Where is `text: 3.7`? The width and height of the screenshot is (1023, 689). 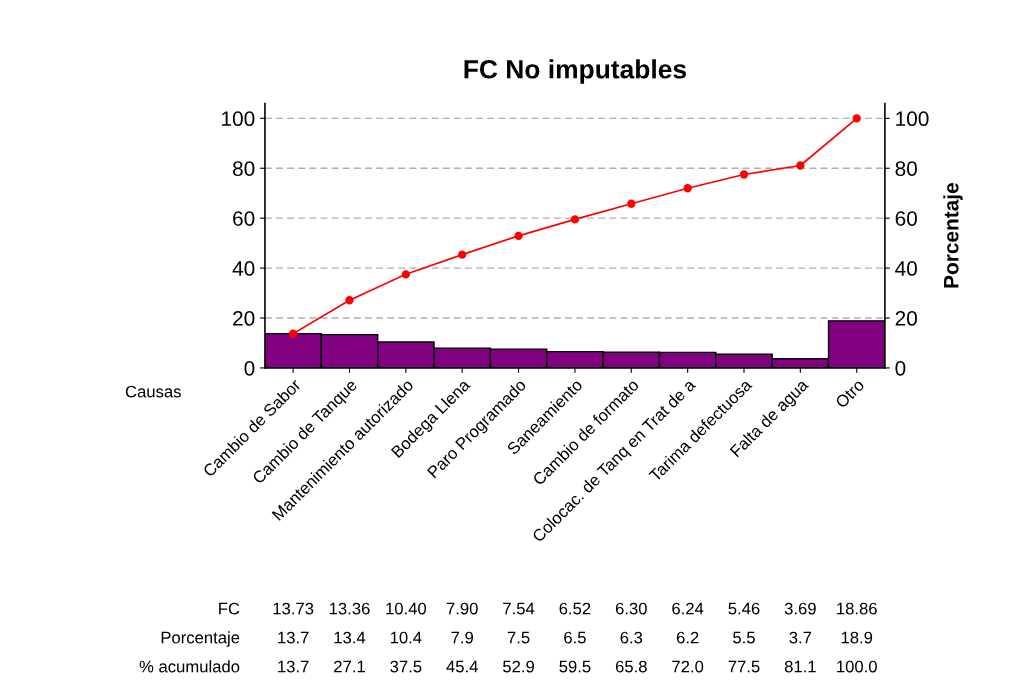
text: 3.7 is located at coordinates (800, 637).